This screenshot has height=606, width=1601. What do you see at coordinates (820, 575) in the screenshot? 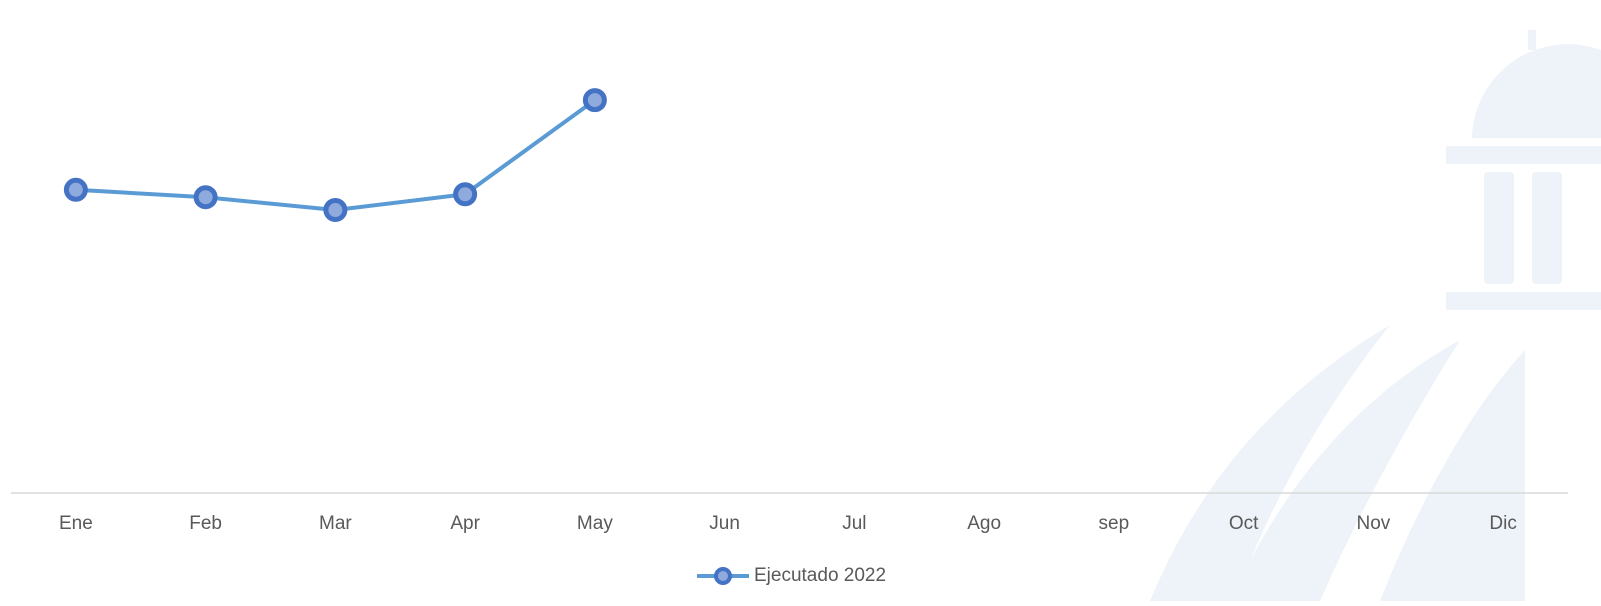
I see `legend-label: Ejecutado 2022` at bounding box center [820, 575].